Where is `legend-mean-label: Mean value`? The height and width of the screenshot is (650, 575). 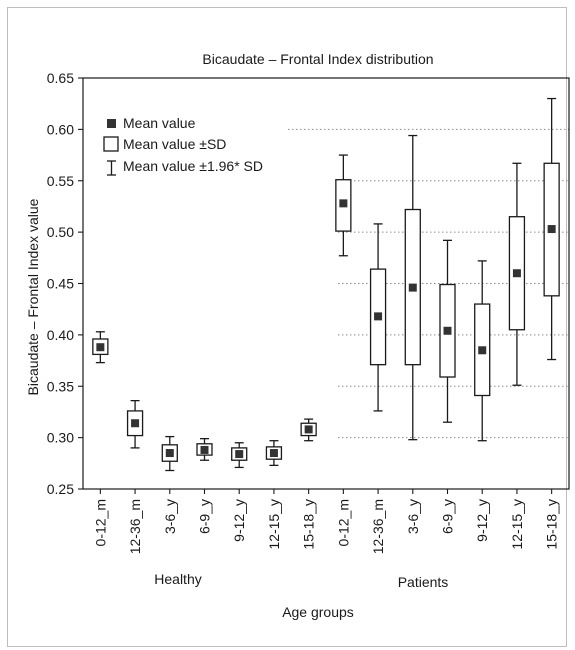 legend-mean-label: Mean value is located at coordinates (159, 123).